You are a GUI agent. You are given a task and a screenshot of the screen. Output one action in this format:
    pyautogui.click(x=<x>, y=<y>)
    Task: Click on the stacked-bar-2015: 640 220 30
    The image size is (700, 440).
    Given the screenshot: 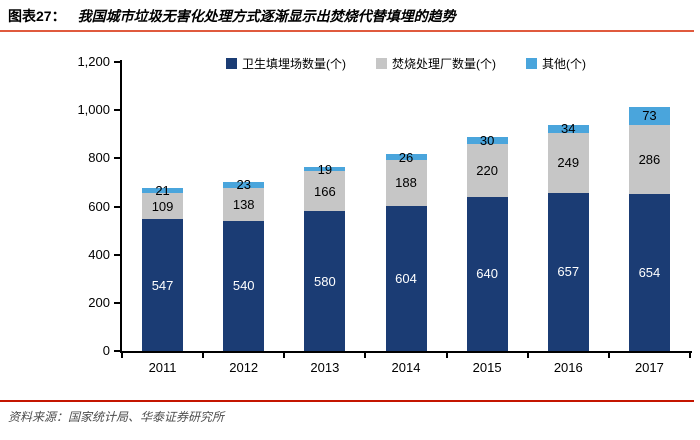 What is the action you would take?
    pyautogui.click(x=487, y=206)
    